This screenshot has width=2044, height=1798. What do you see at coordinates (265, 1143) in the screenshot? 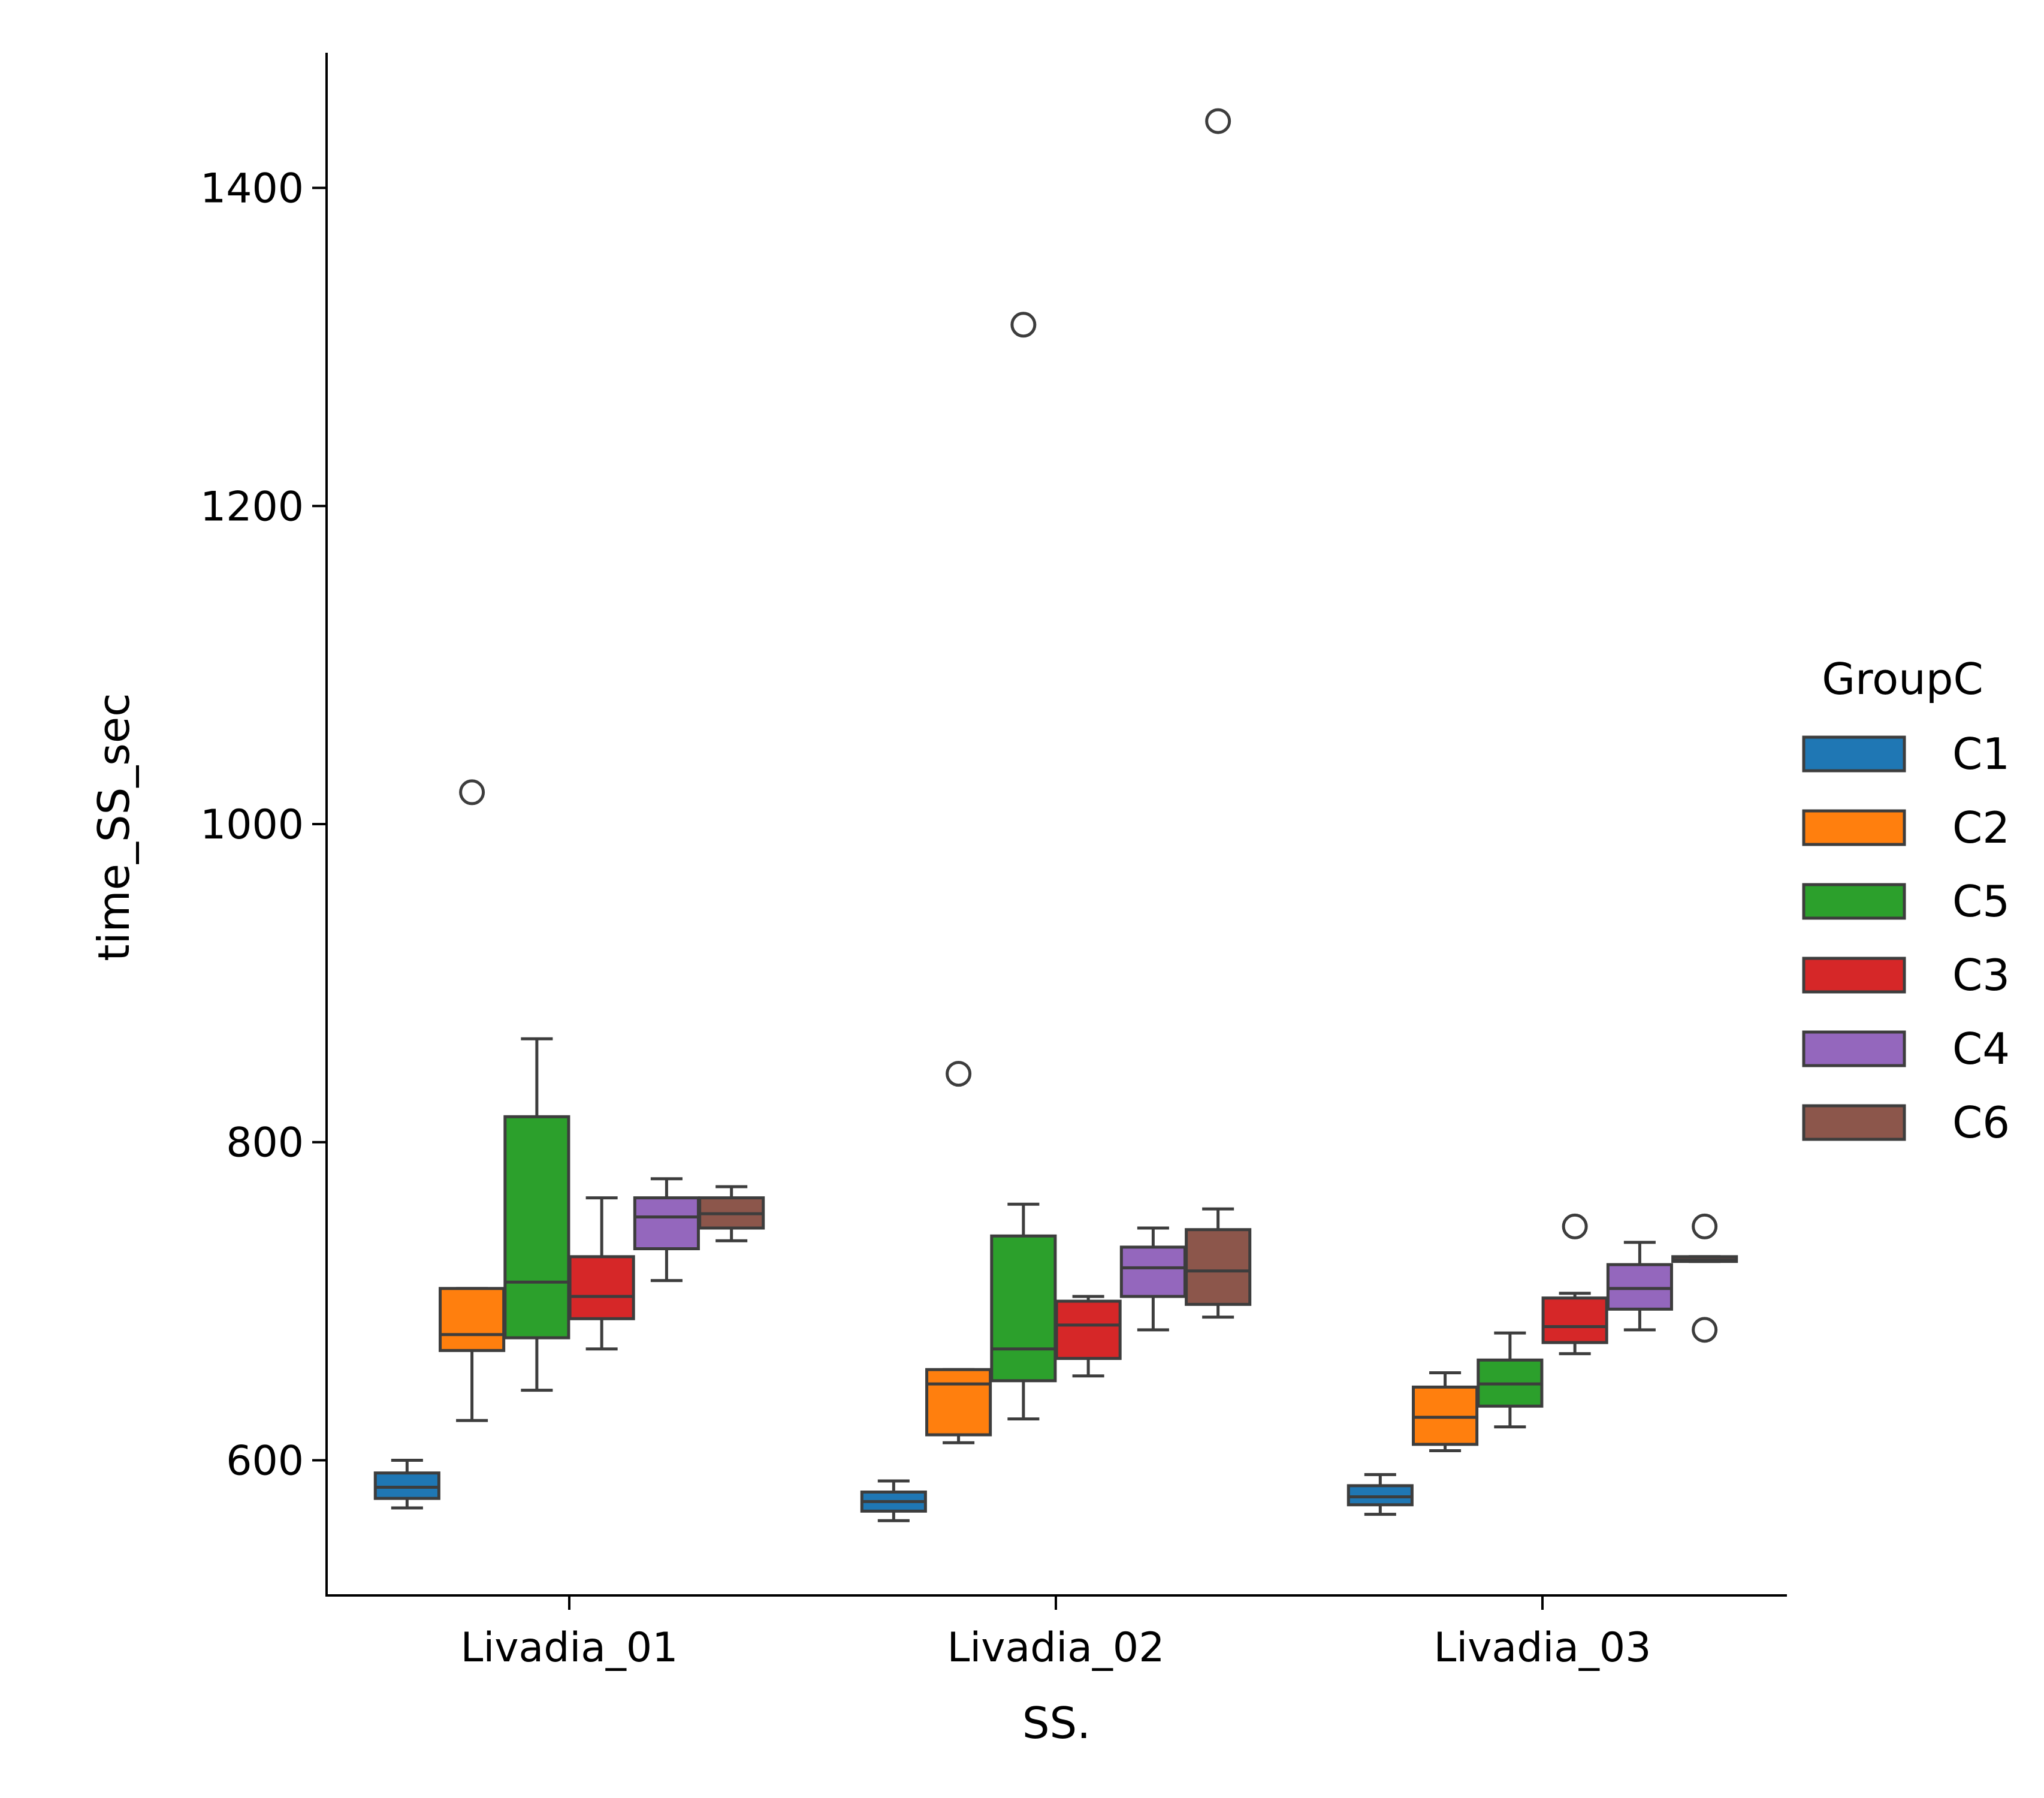
I see `y-tick-label: 800` at bounding box center [265, 1143].